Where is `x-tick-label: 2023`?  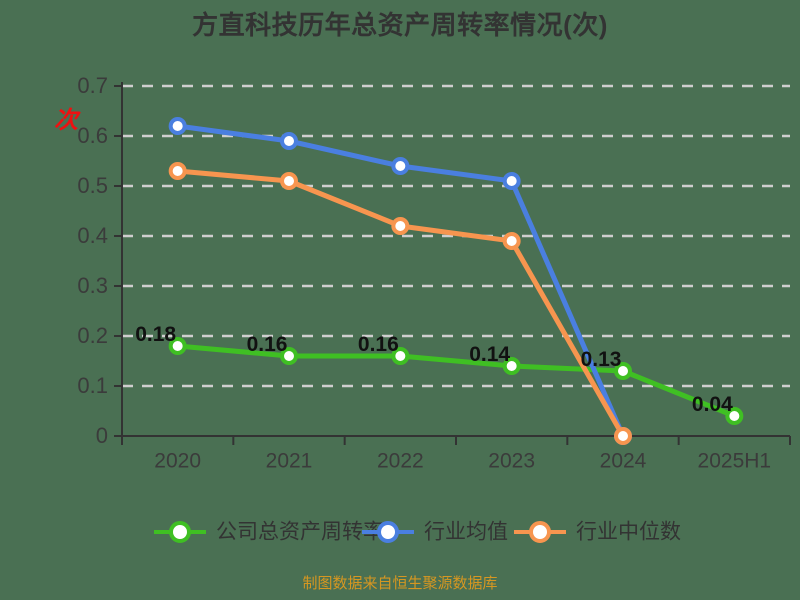
x-tick-label: 2023 is located at coordinates (511, 460).